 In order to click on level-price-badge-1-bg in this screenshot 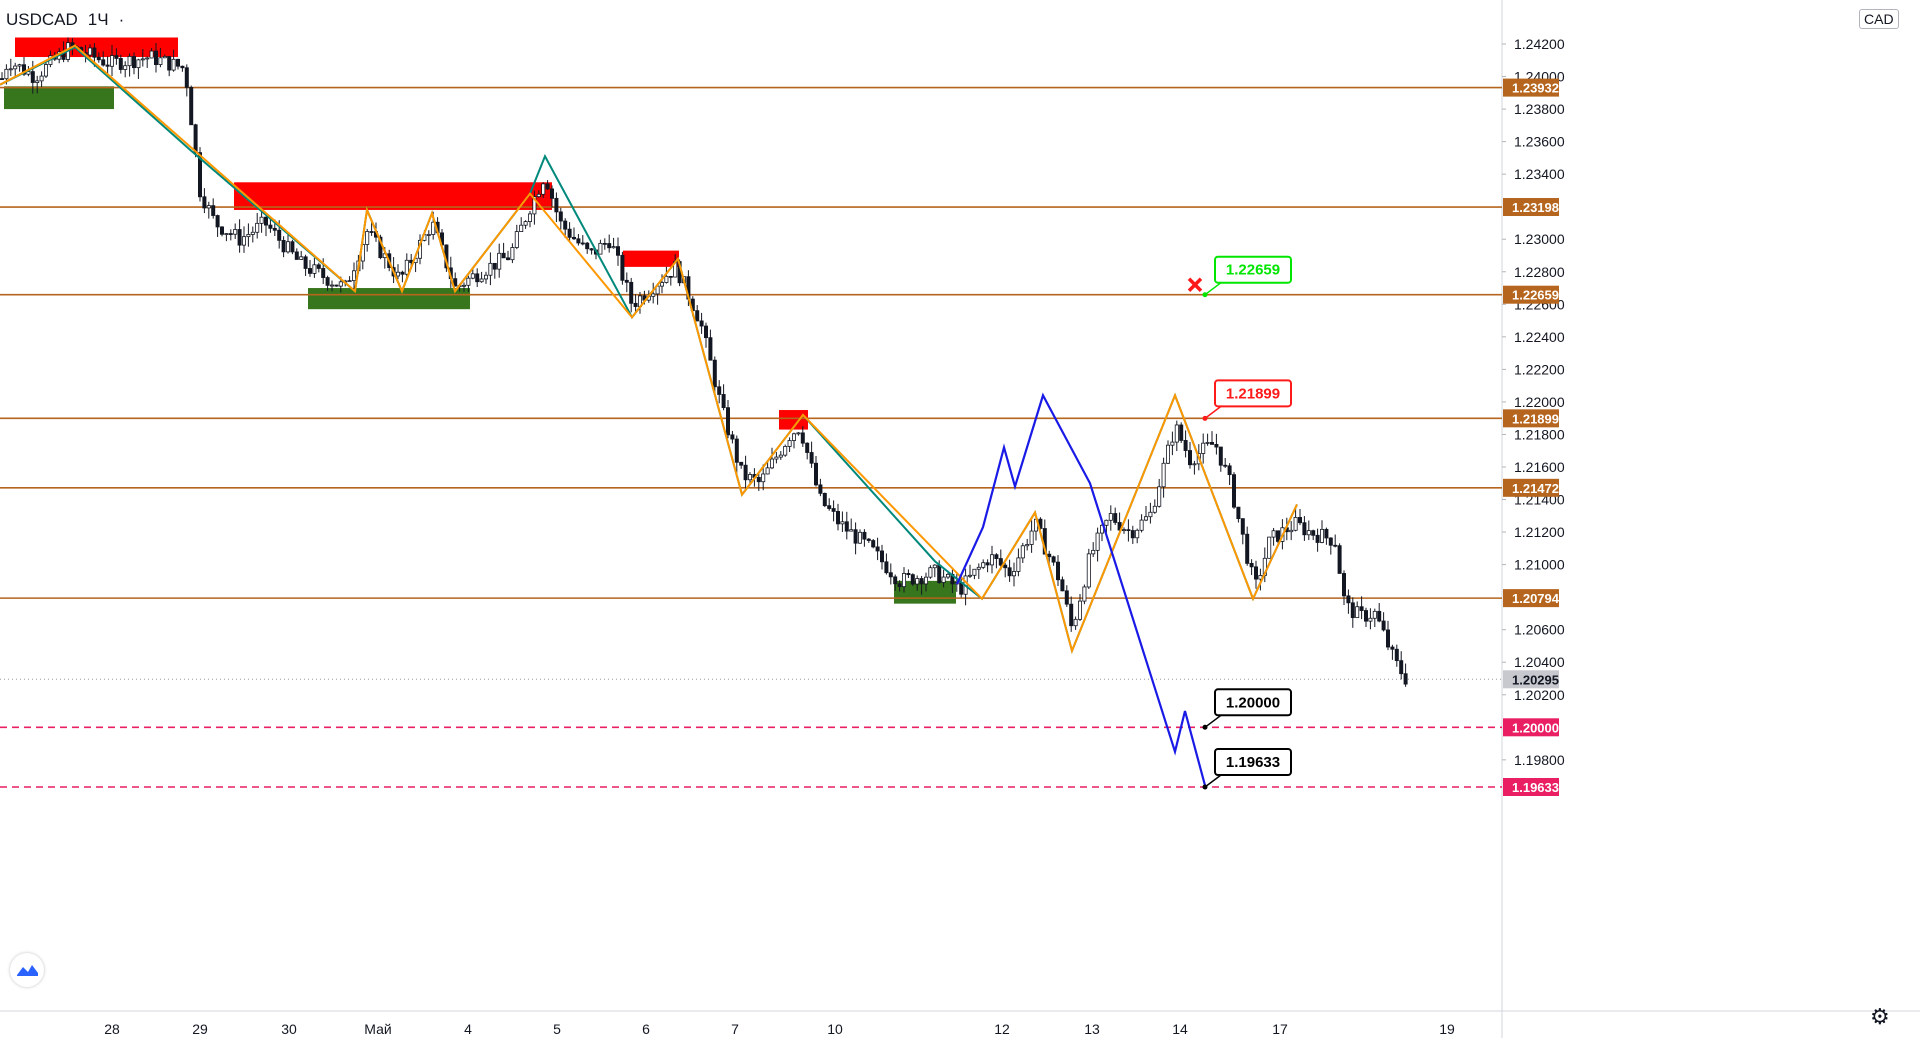, I will do `click(1531, 207)`.